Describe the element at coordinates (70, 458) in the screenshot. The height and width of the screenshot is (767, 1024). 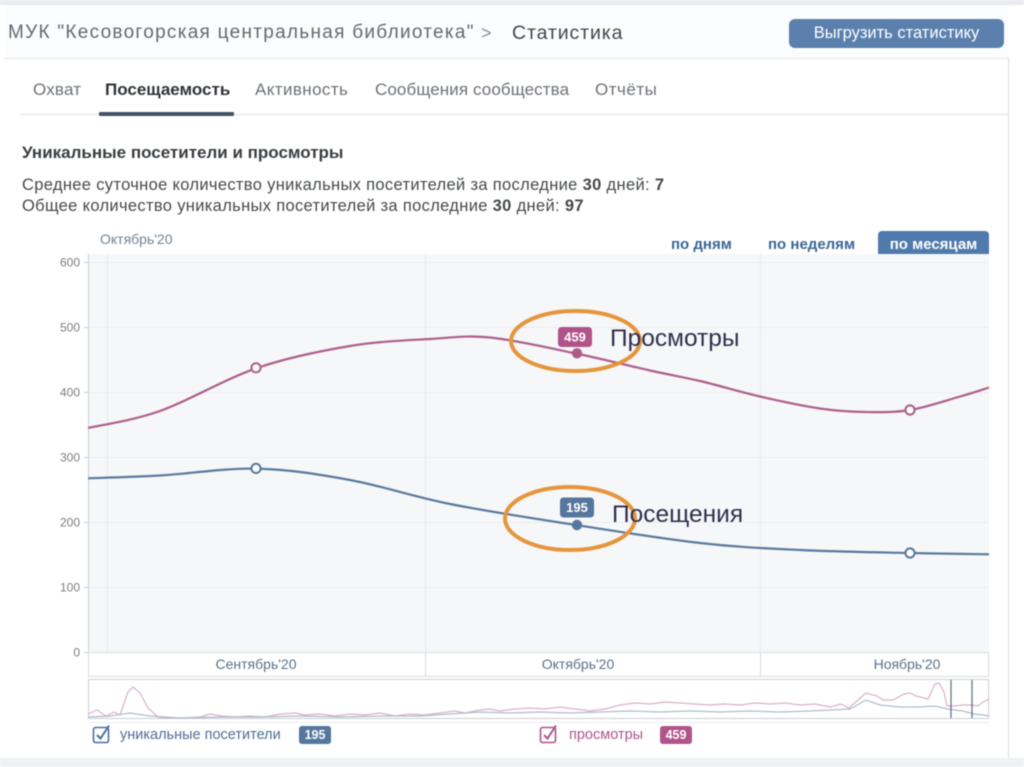
I see `svg-text: 300` at that location.